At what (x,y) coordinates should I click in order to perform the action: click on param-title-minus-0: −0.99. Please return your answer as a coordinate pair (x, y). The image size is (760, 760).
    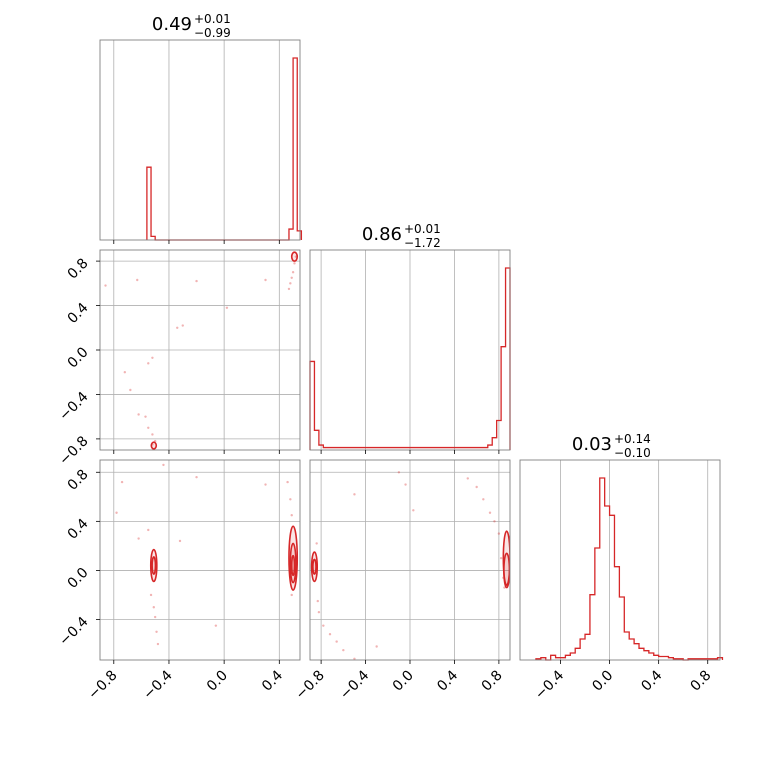
    Looking at the image, I should click on (212, 33).